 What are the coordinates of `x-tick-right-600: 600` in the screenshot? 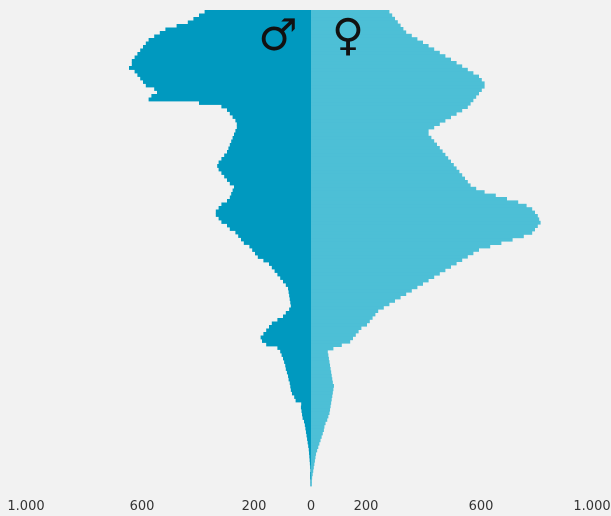 It's located at (481, 506).